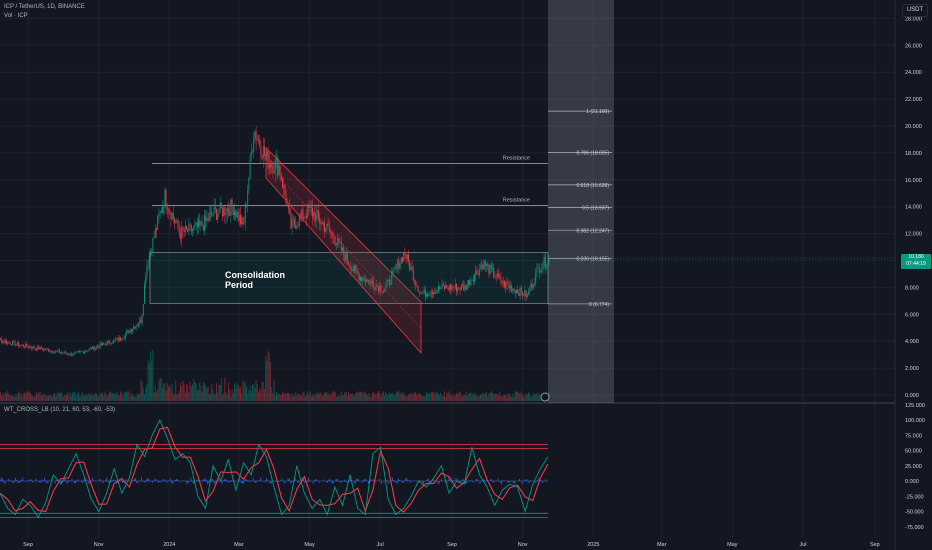 This screenshot has width=932, height=550. I want to click on price-tick-label: 12.000, so click(913, 235).